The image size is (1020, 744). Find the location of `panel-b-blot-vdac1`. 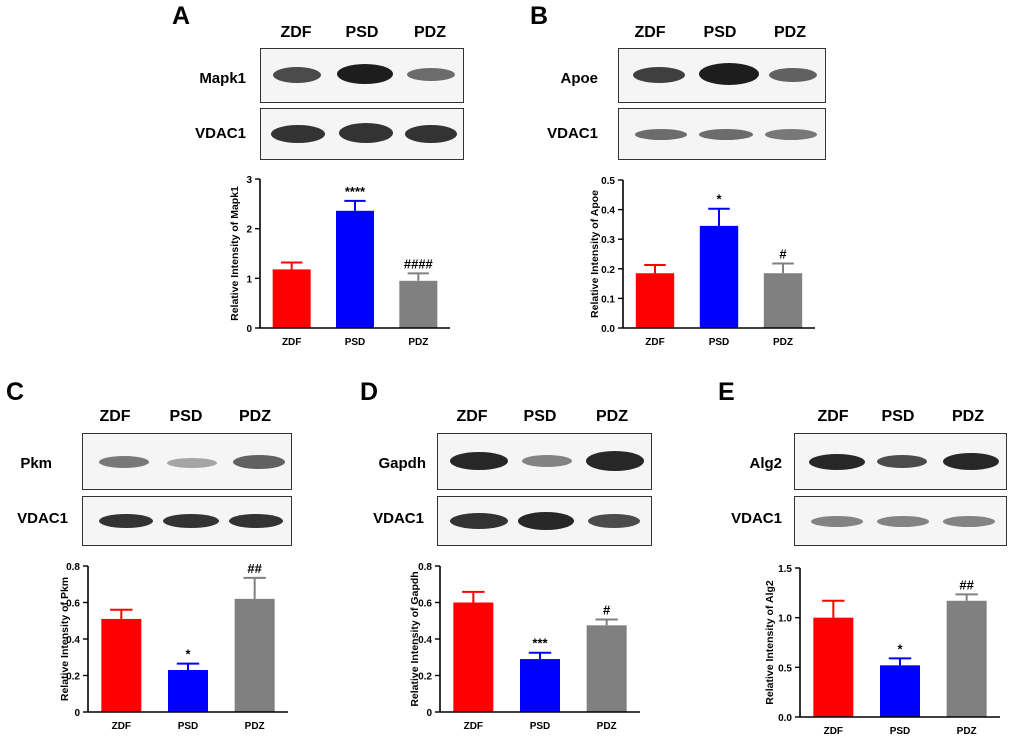

panel-b-blot-vdac1 is located at coordinates (722, 134).